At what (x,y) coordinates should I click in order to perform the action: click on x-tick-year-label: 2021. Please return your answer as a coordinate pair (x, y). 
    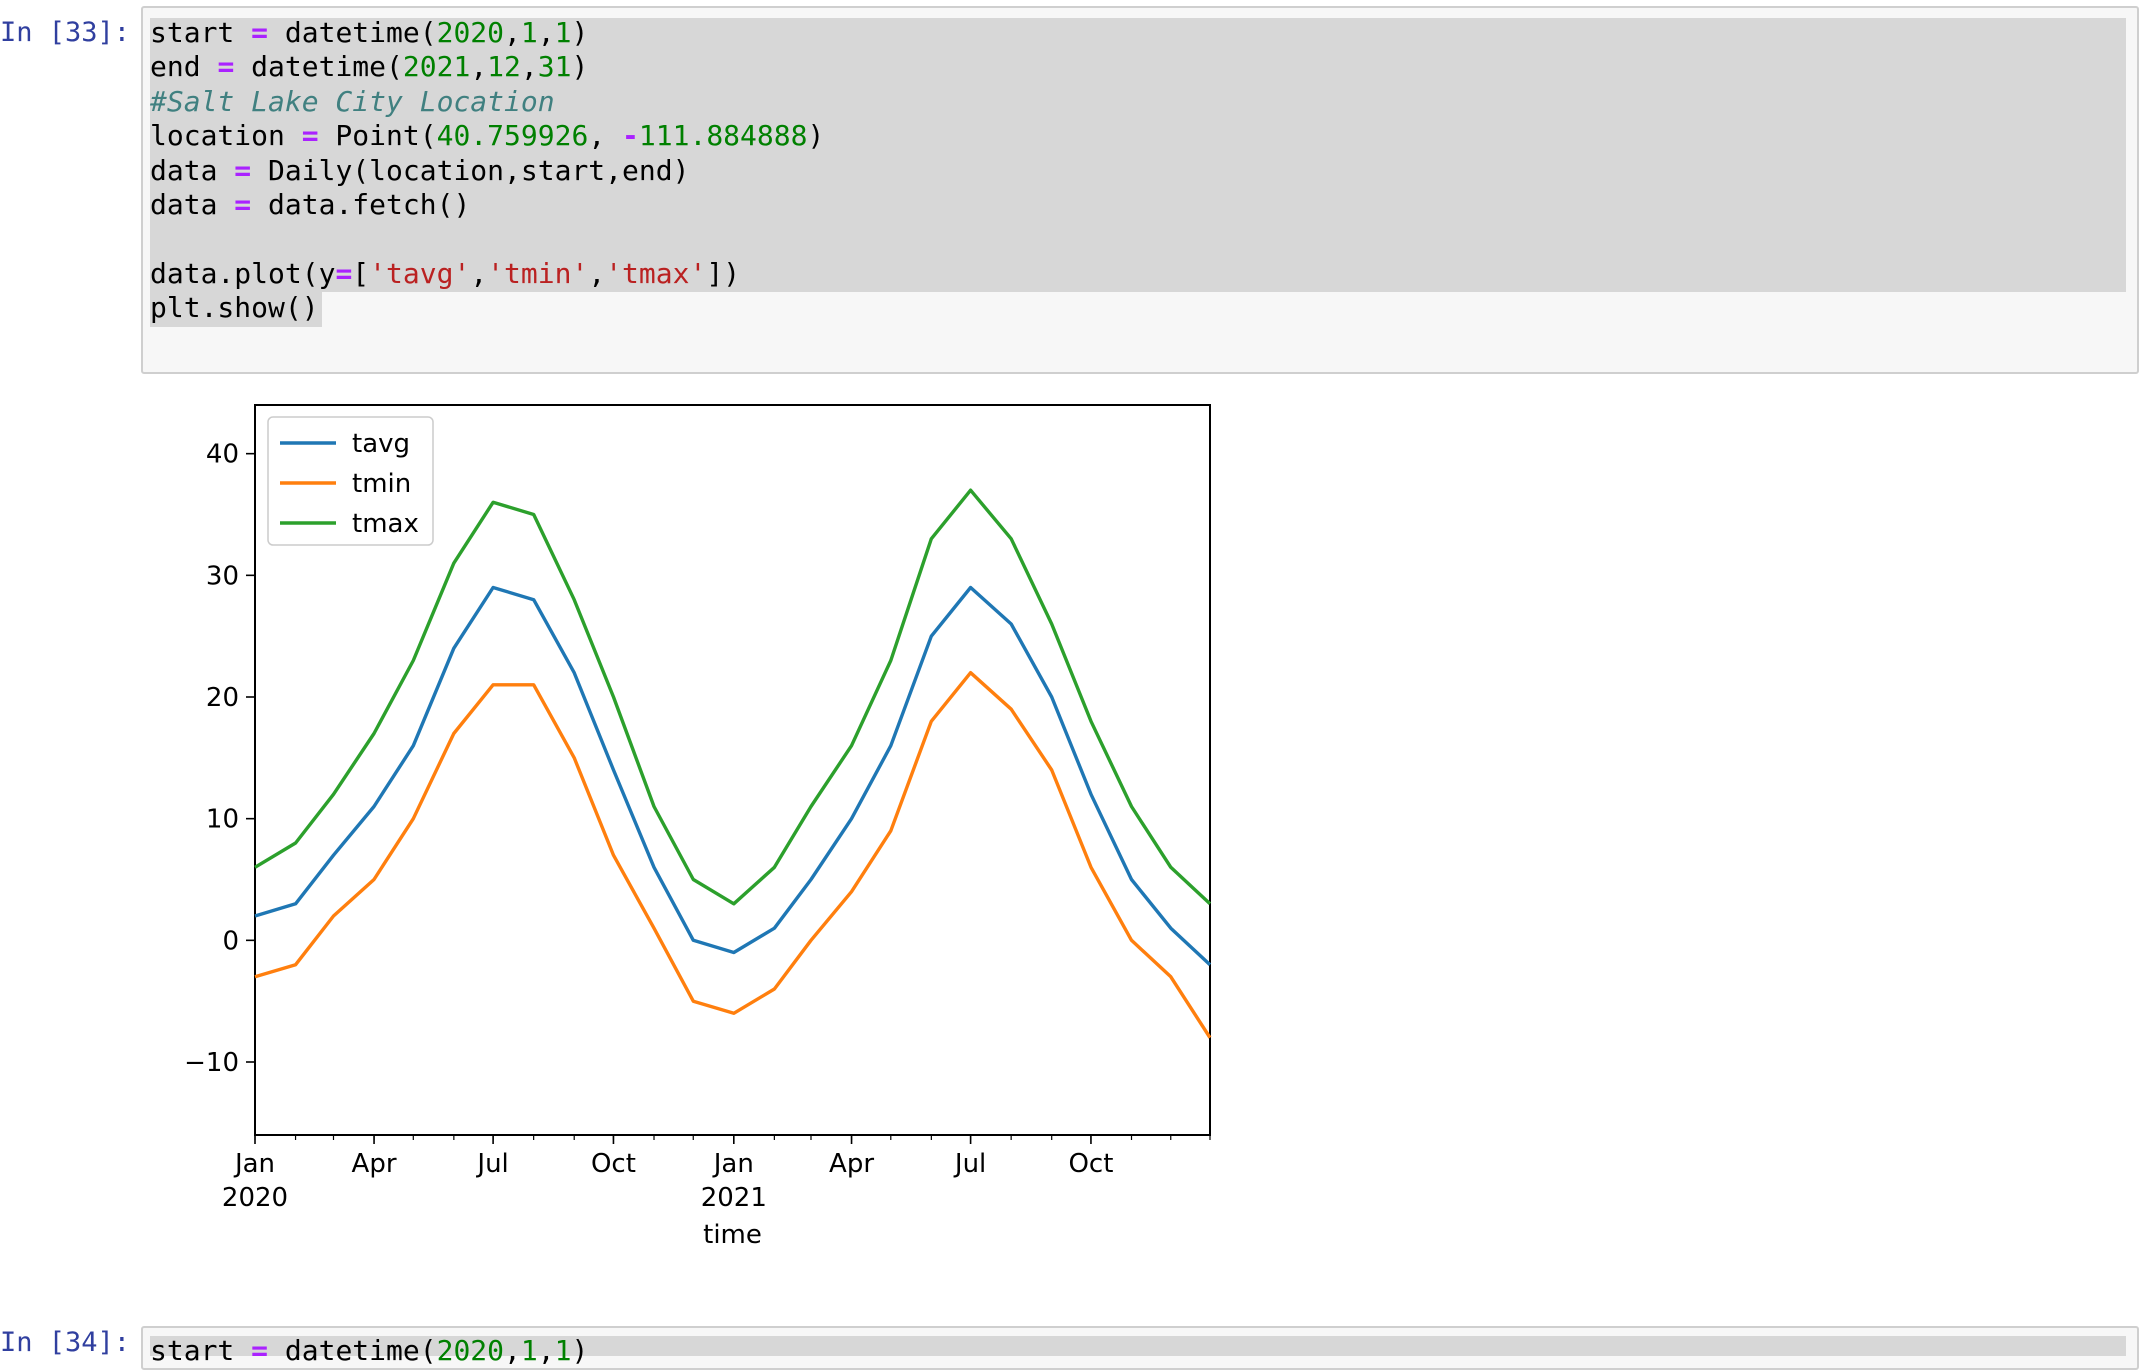
    Looking at the image, I should click on (734, 1198).